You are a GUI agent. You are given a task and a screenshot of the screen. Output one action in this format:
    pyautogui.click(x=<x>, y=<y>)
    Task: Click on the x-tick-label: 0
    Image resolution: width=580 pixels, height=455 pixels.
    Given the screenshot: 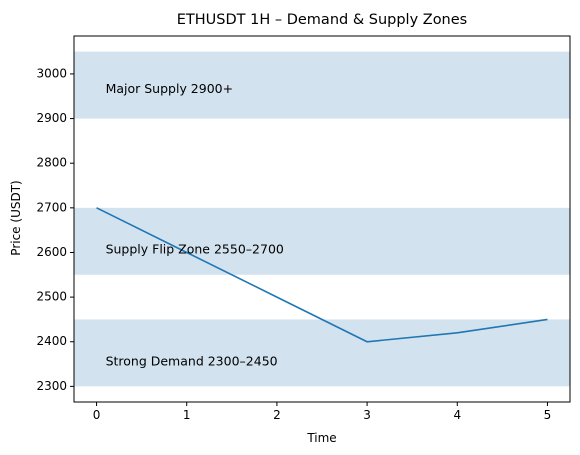 What is the action you would take?
    pyautogui.click(x=97, y=415)
    